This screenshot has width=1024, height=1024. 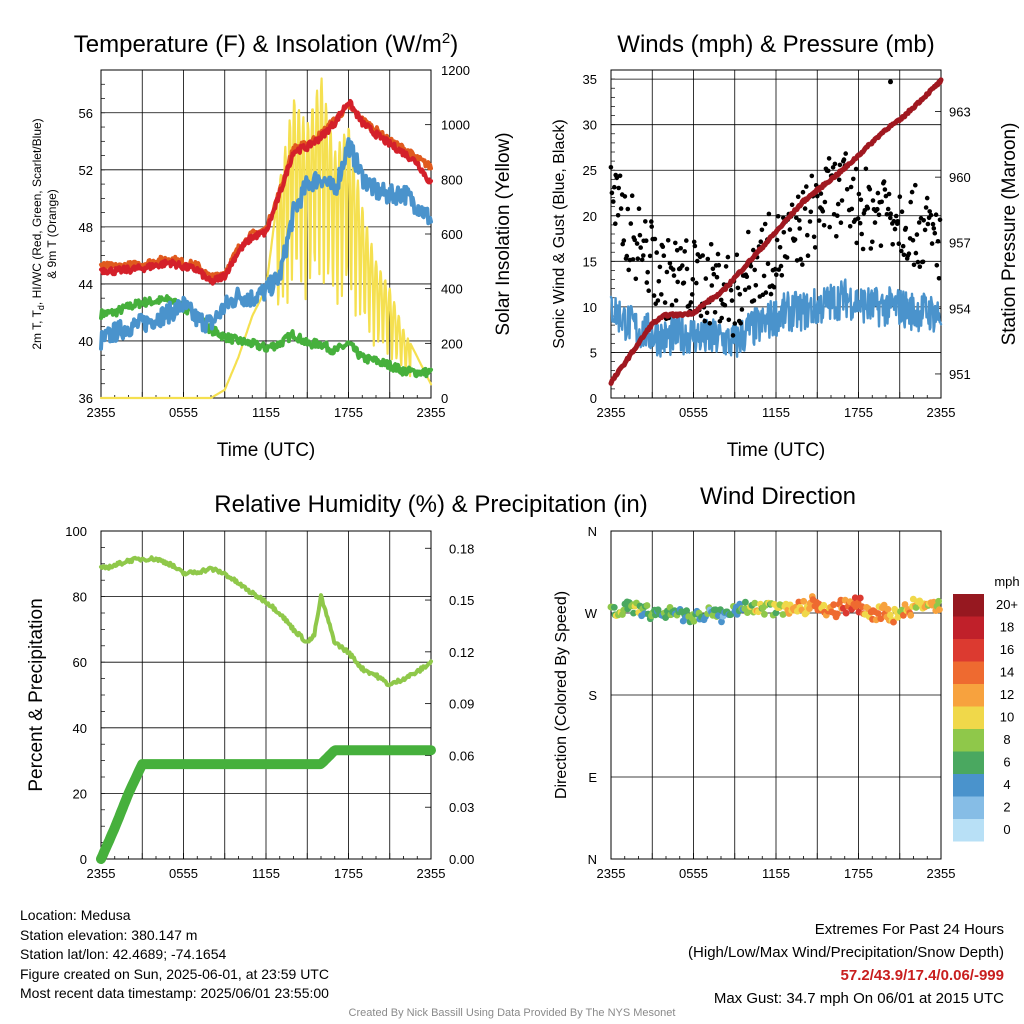 I want to click on y-tick-label: 5, so click(x=593, y=352).